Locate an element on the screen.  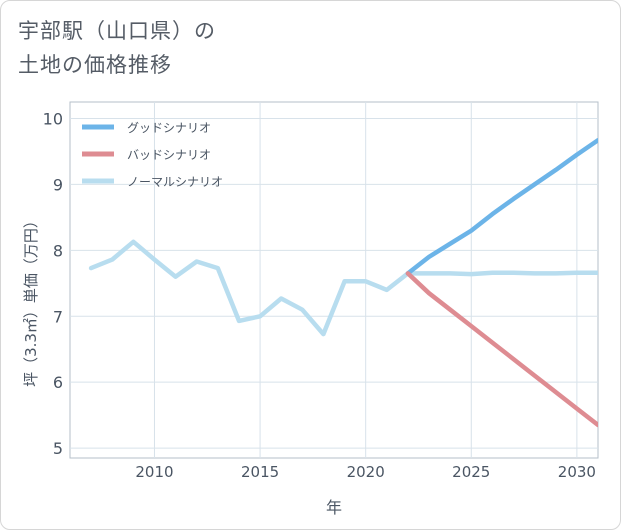
x-tick-label: 2025 is located at coordinates (471, 472).